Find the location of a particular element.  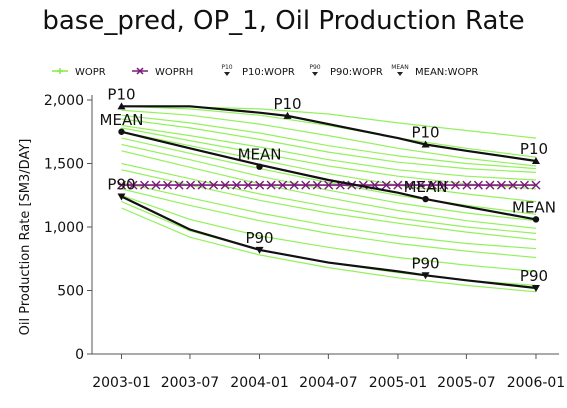

legend-item-wopr: WOPR is located at coordinates (79, 72).